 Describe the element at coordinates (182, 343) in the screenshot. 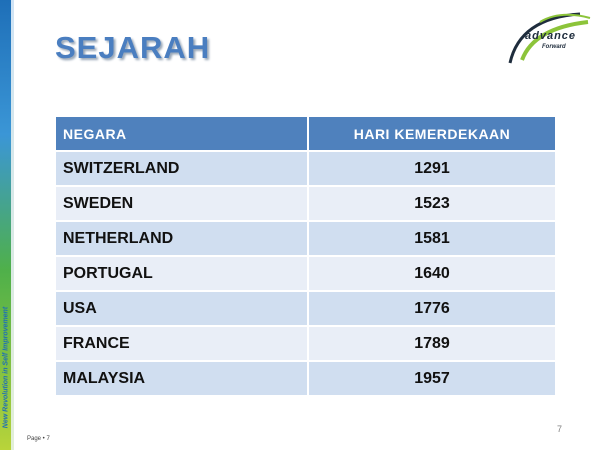

I see `country-cell: FRANCE` at that location.